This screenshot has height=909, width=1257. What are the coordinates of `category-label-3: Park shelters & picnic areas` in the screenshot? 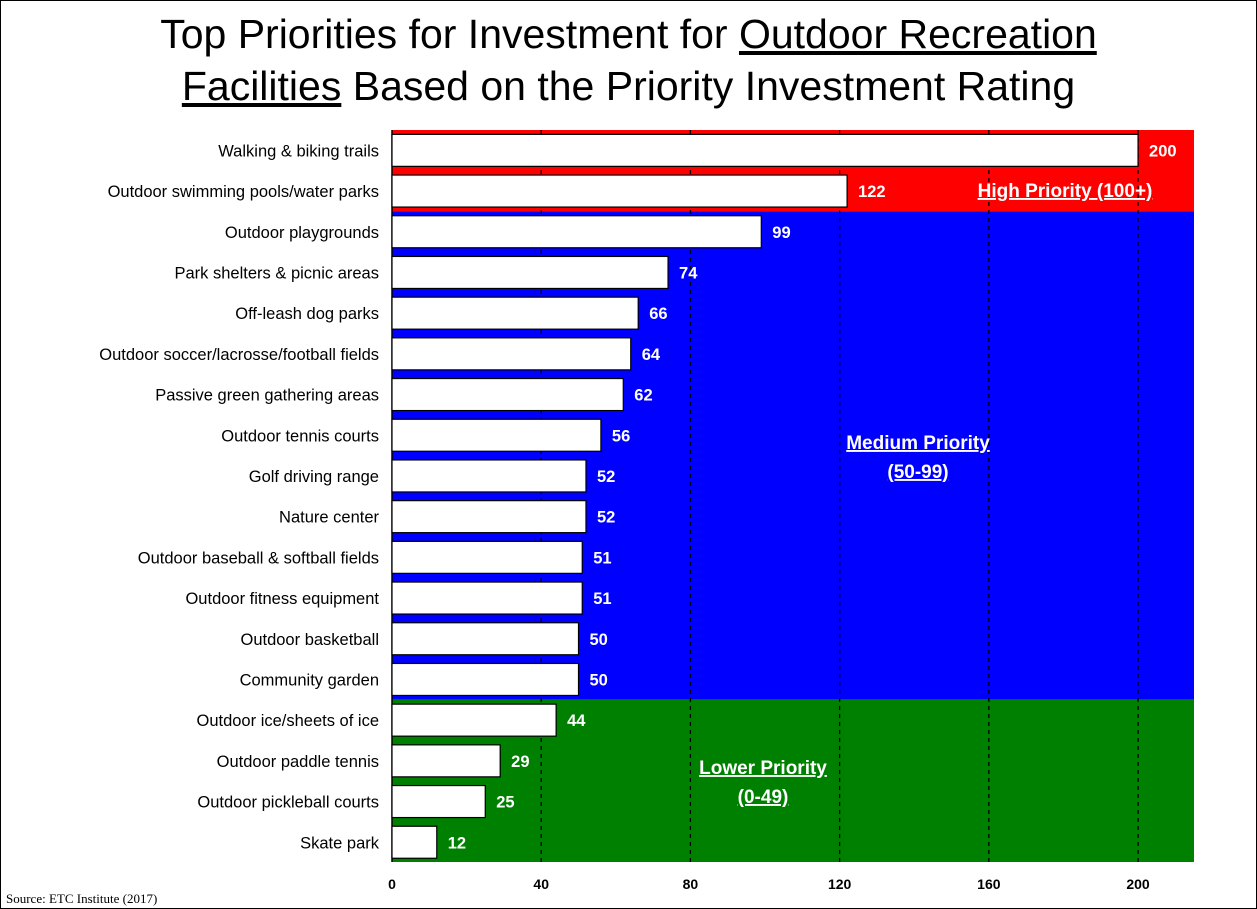 It's located at (276, 273).